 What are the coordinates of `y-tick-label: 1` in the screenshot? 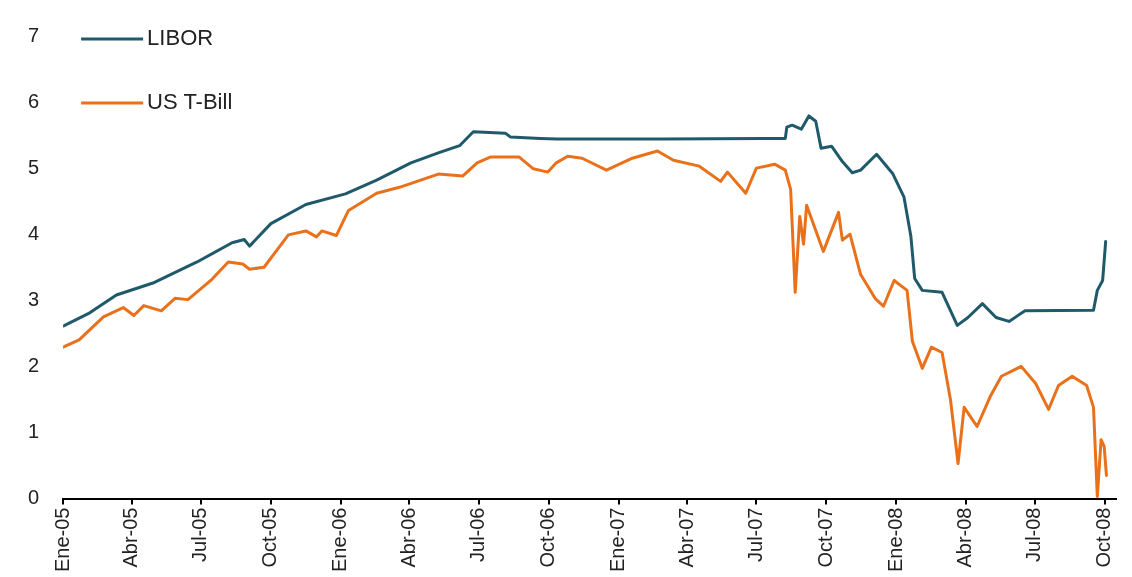 It's located at (34, 430).